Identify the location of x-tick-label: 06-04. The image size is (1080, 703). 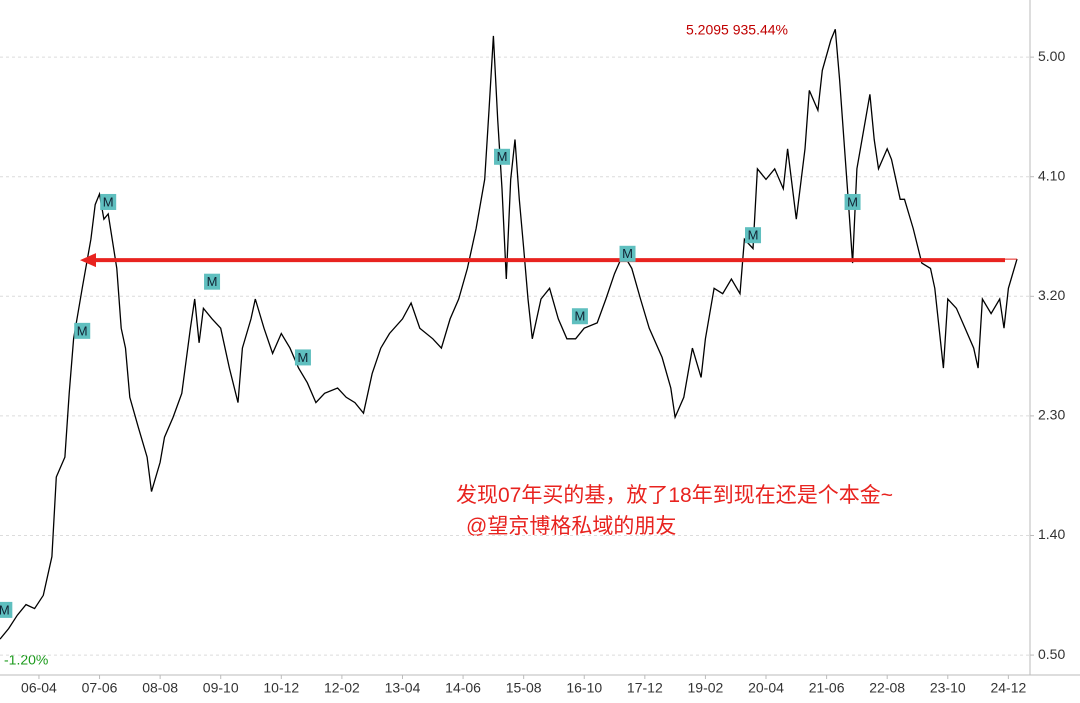
(39, 688).